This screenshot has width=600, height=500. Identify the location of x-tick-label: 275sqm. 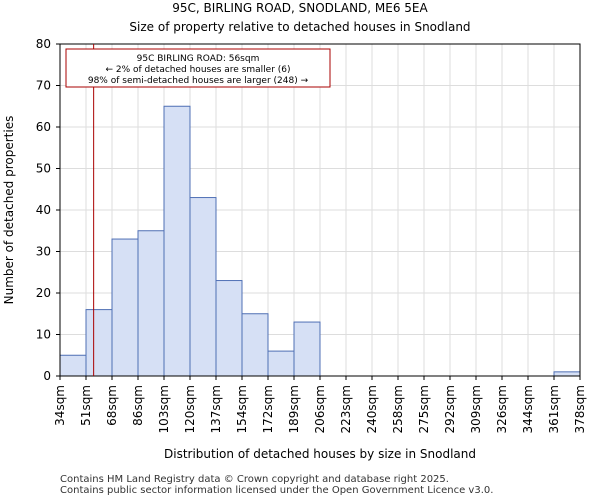
(424, 409).